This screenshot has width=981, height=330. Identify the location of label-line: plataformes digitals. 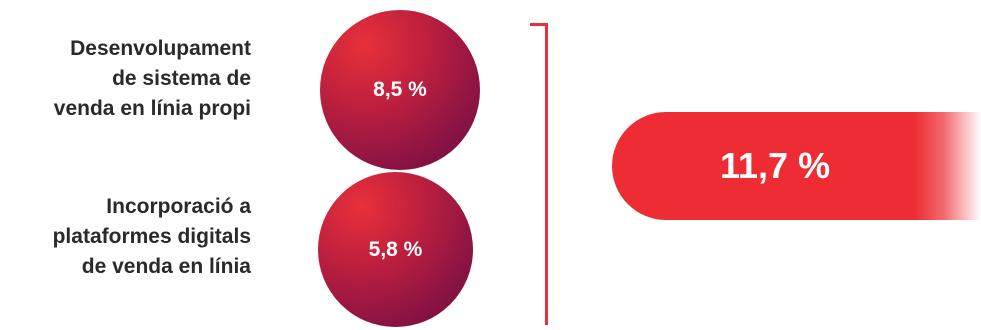
(151, 236).